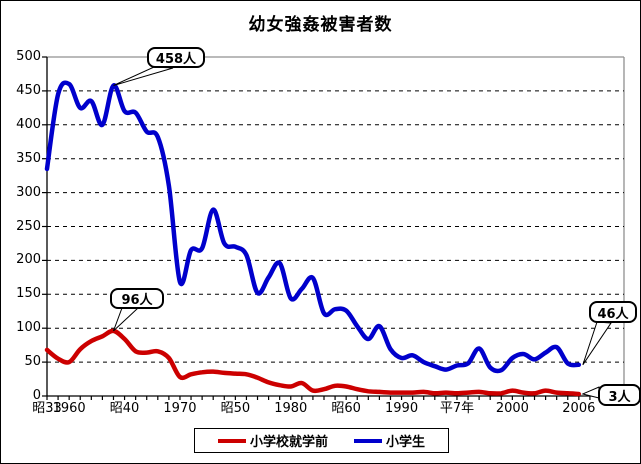  Describe the element at coordinates (28, 158) in the screenshot. I see `y-tick-label-350: 350` at that location.